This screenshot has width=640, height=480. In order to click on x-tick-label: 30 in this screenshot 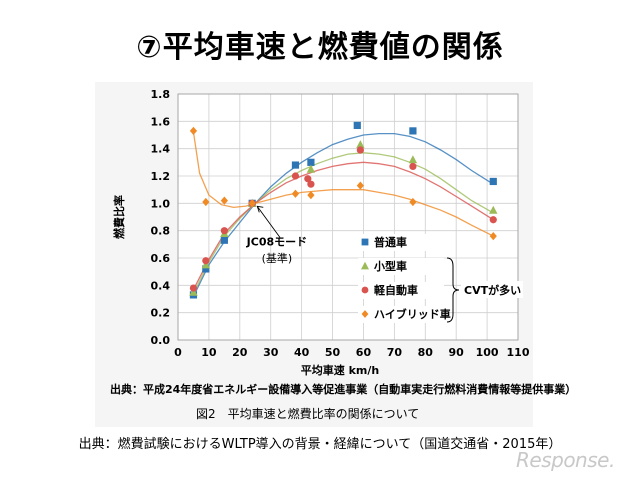, I will do `click(271, 352)`.